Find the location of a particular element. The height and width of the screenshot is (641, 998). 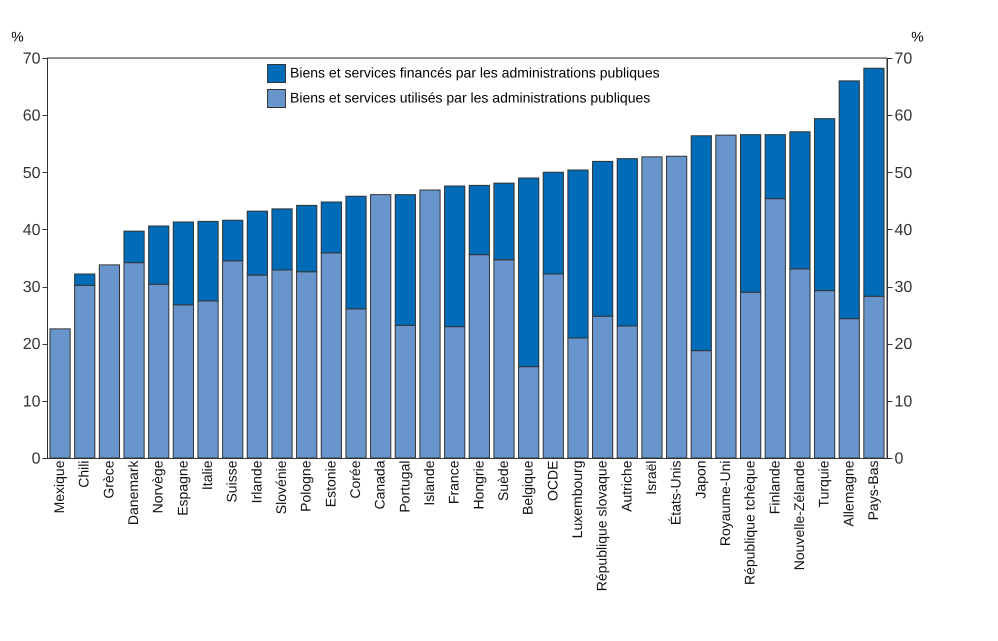

x-tick-label: Hongrie is located at coordinates (478, 485).